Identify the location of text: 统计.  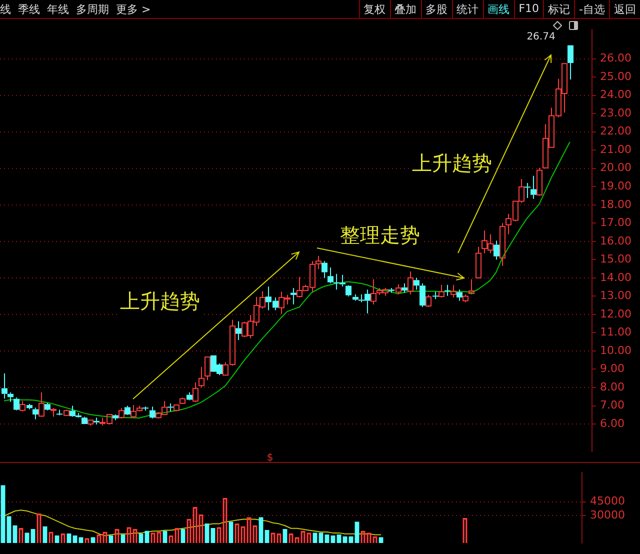
(467, 9).